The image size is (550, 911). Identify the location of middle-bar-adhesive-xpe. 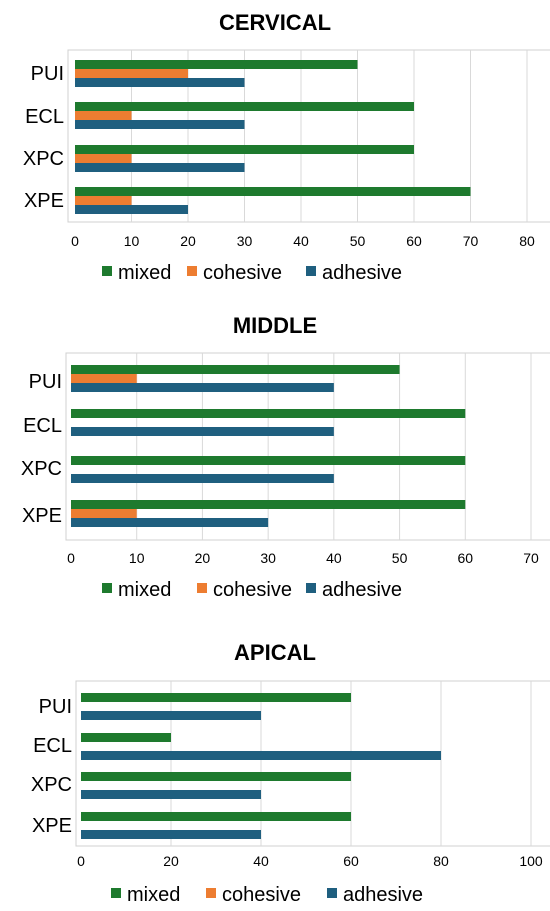
(170, 522).